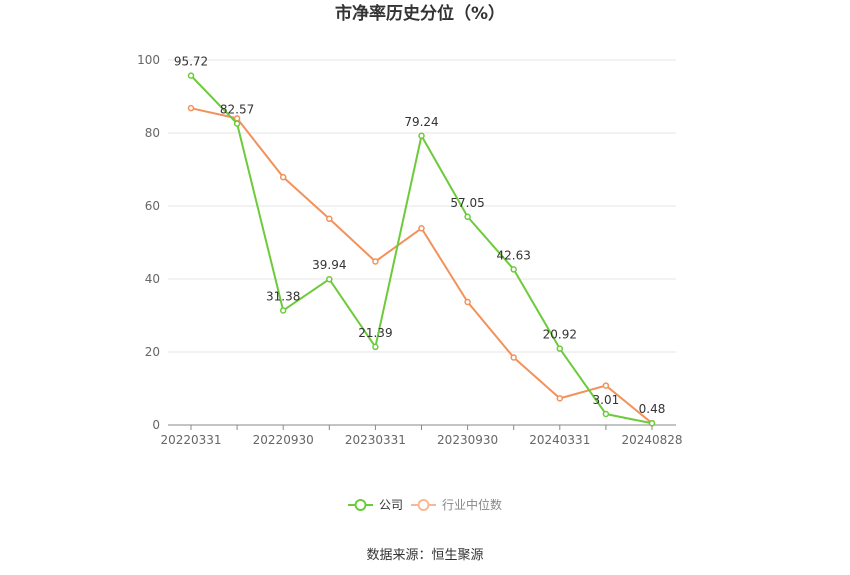  Describe the element at coordinates (148, 60) in the screenshot. I see `y-tick-label: 100` at that location.